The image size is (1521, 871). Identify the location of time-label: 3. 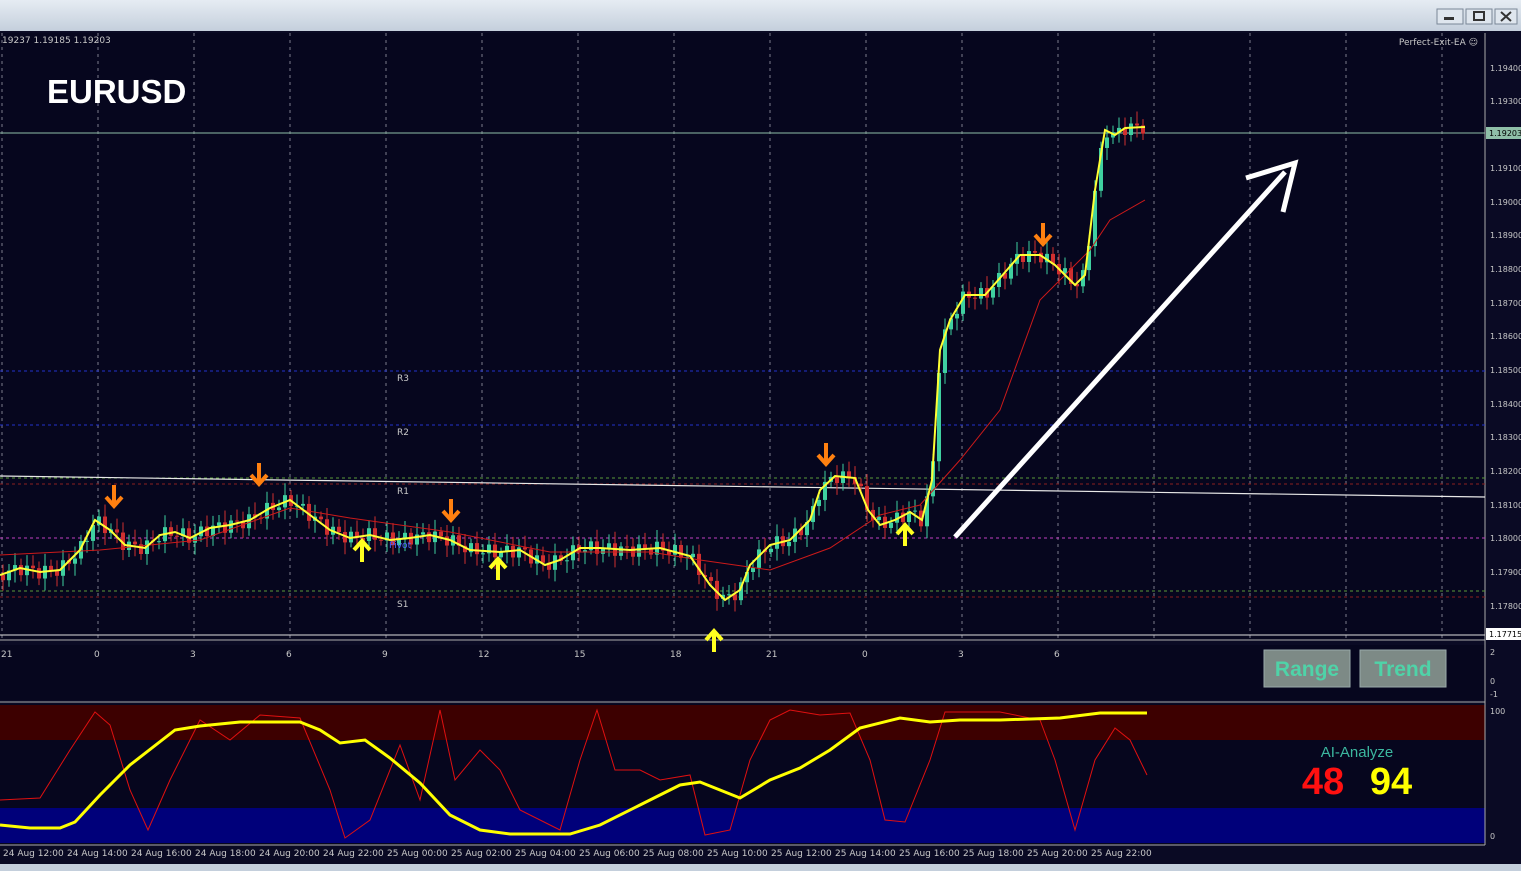
(193, 655).